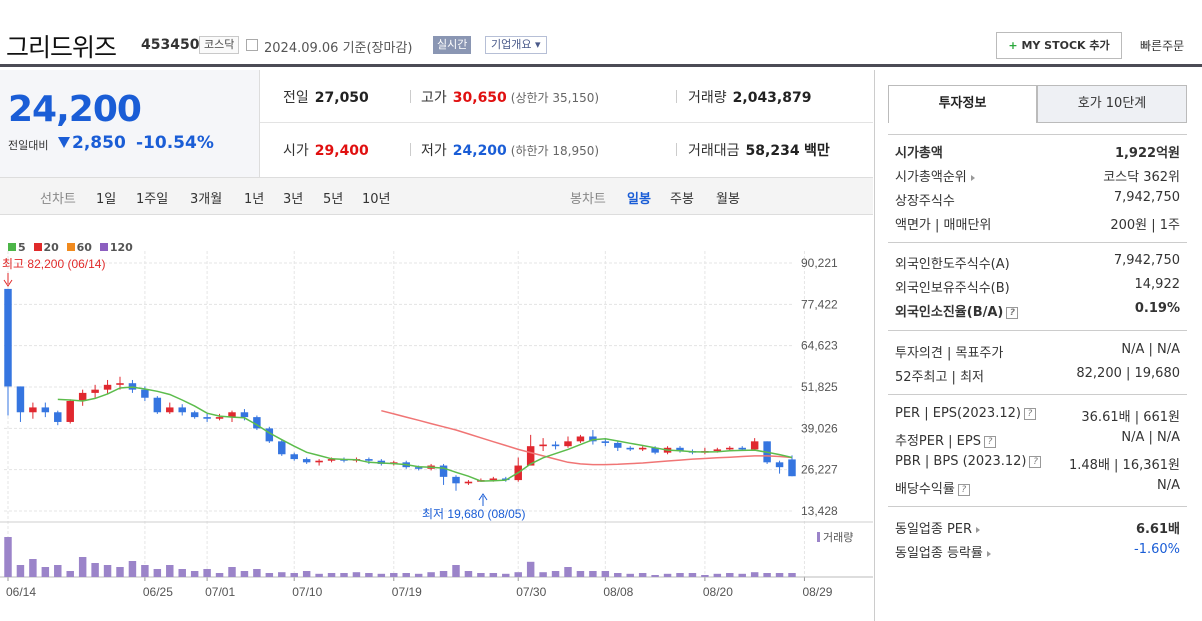  Describe the element at coordinates (1037, 551) in the screenshot. I see `info-row-industry-change: 동일업종 등락률 -1.60%` at that location.